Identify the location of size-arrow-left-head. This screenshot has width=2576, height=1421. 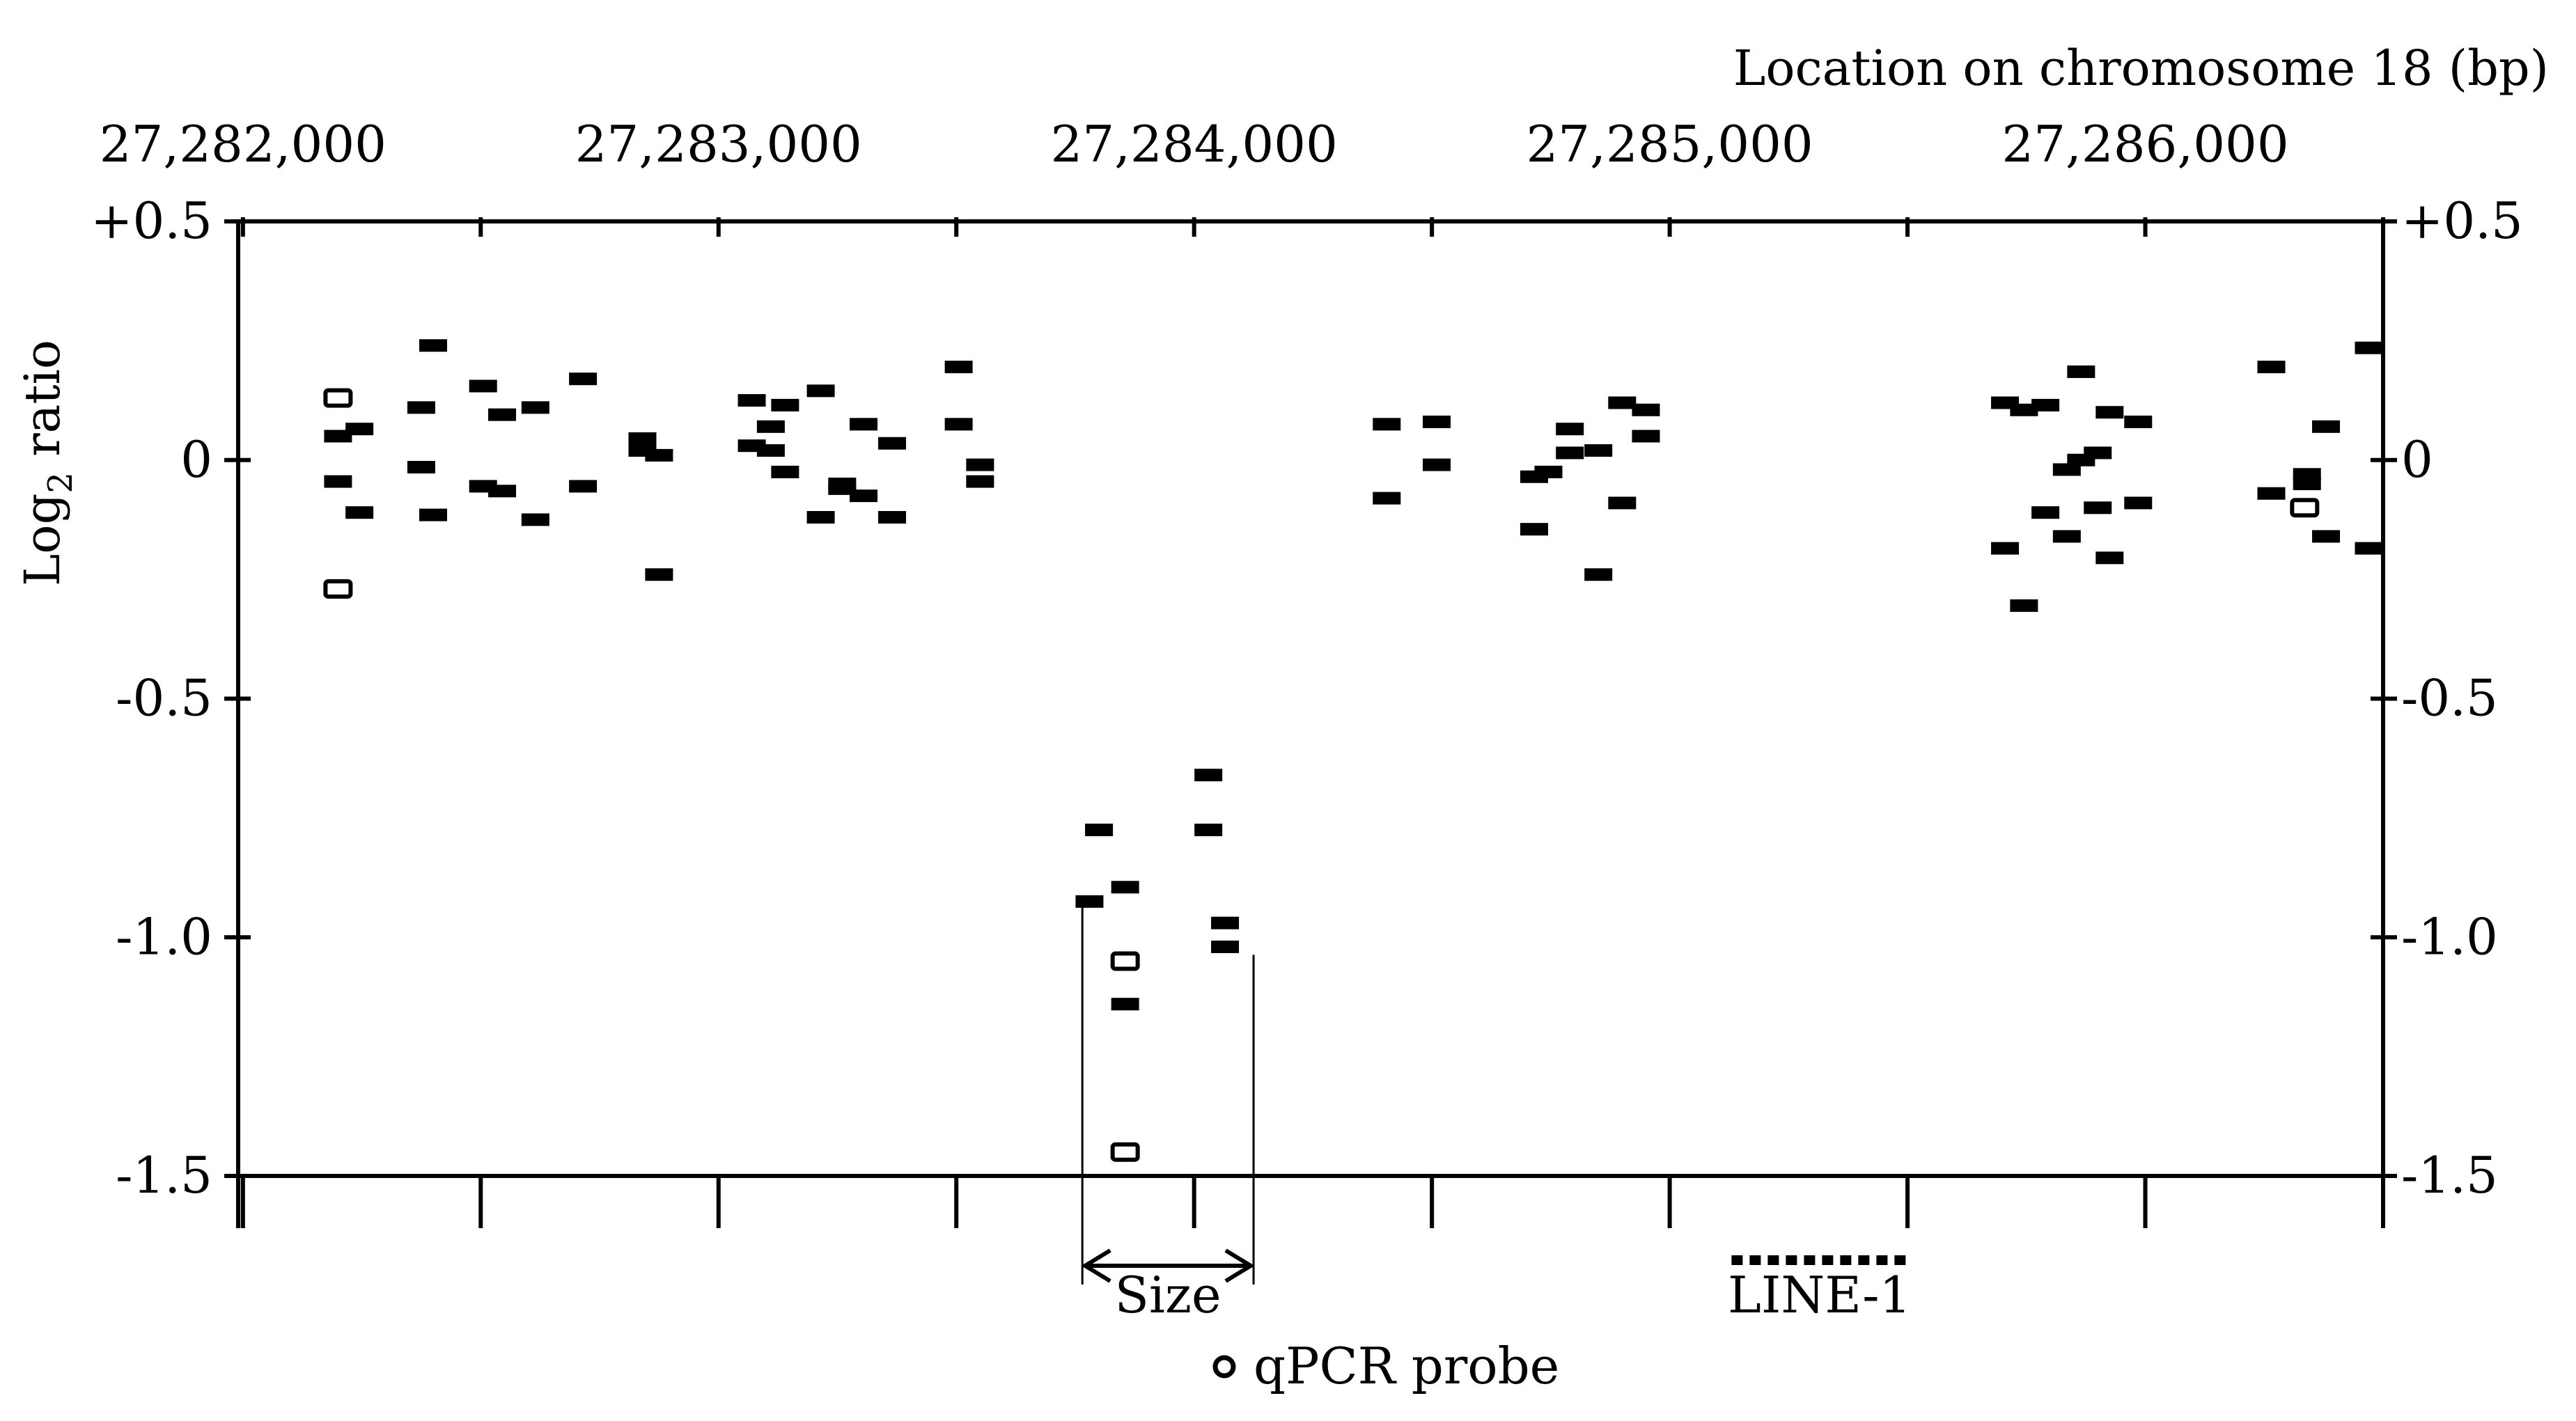
(1096, 1266).